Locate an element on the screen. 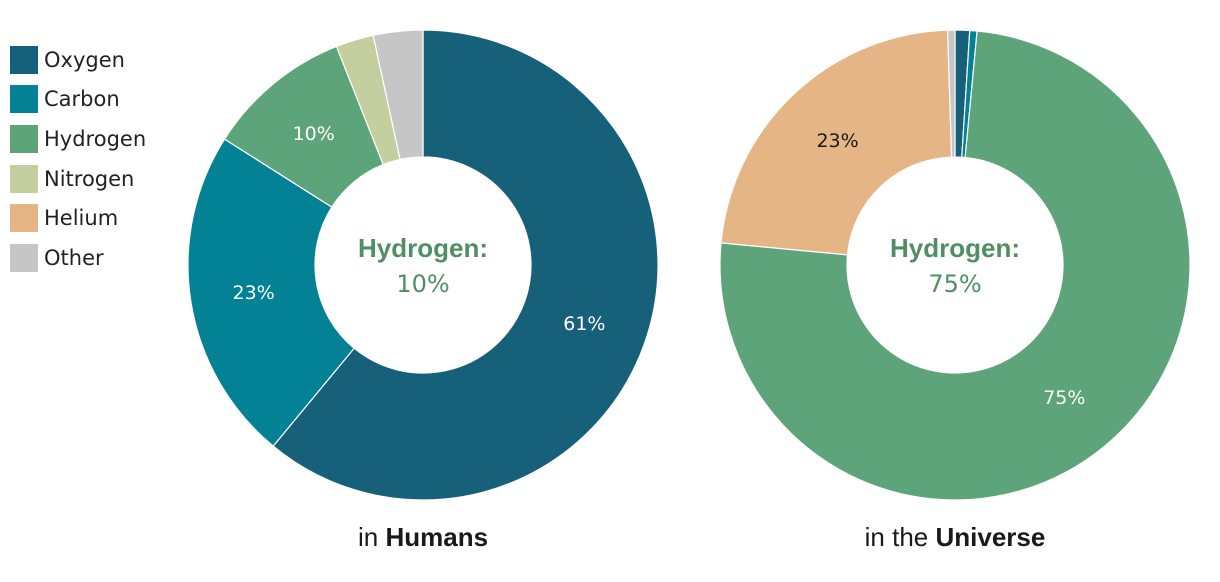 This screenshot has height=582, width=1220. donut-slice-labels-universe: 75% 23% is located at coordinates (950, 269).